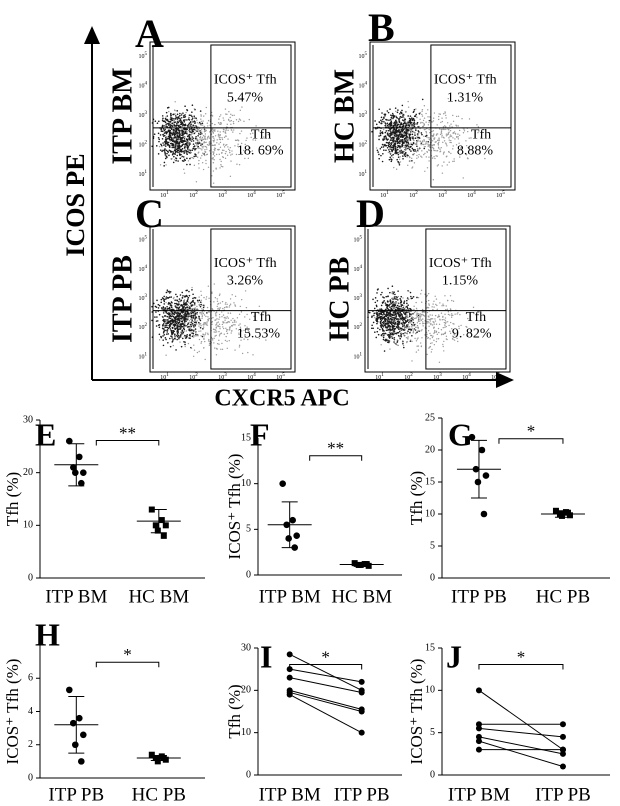 The height and width of the screenshot is (806, 620). Describe the element at coordinates (146, 267) in the screenshot. I see `tick-exponent: 4` at that location.